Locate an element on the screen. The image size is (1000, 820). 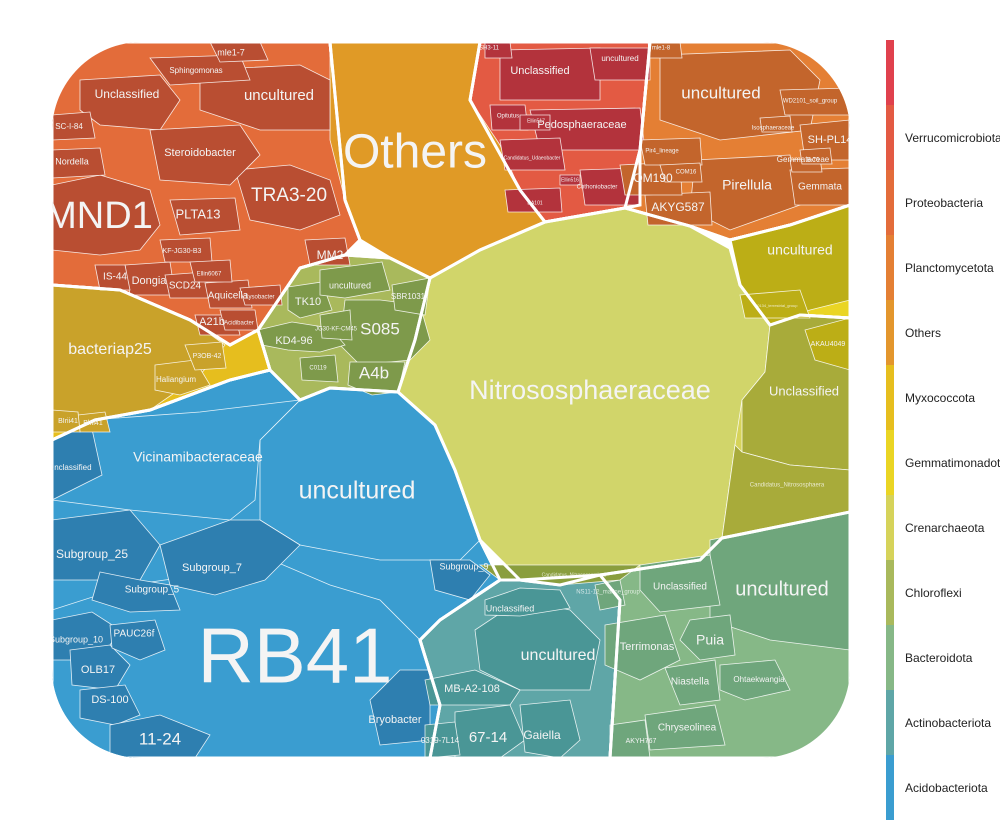
cell-label: SCD24 is located at coordinates (185, 286).